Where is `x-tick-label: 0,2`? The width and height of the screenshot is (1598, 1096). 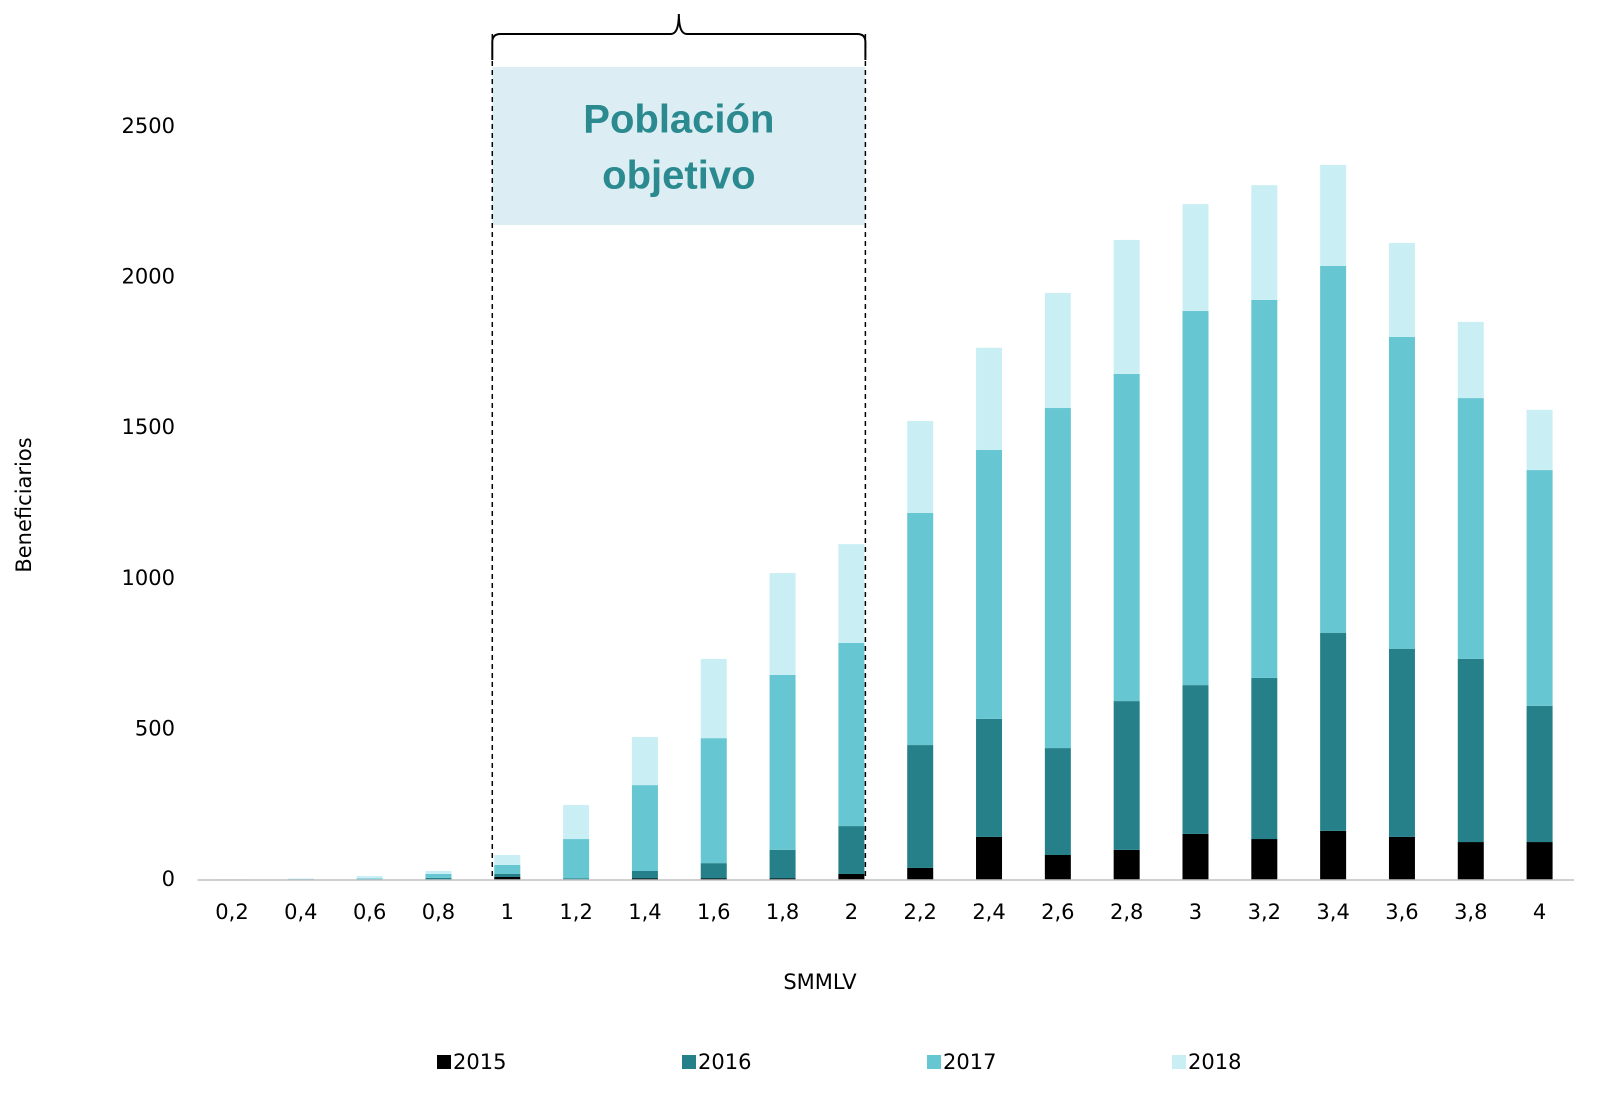
x-tick-label: 0,2 is located at coordinates (231, 912).